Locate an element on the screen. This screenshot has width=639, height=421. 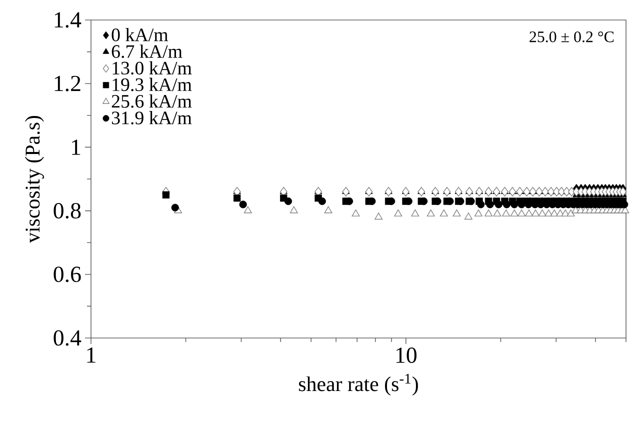
legend-label: 25.6 kA/m is located at coordinates (152, 101).